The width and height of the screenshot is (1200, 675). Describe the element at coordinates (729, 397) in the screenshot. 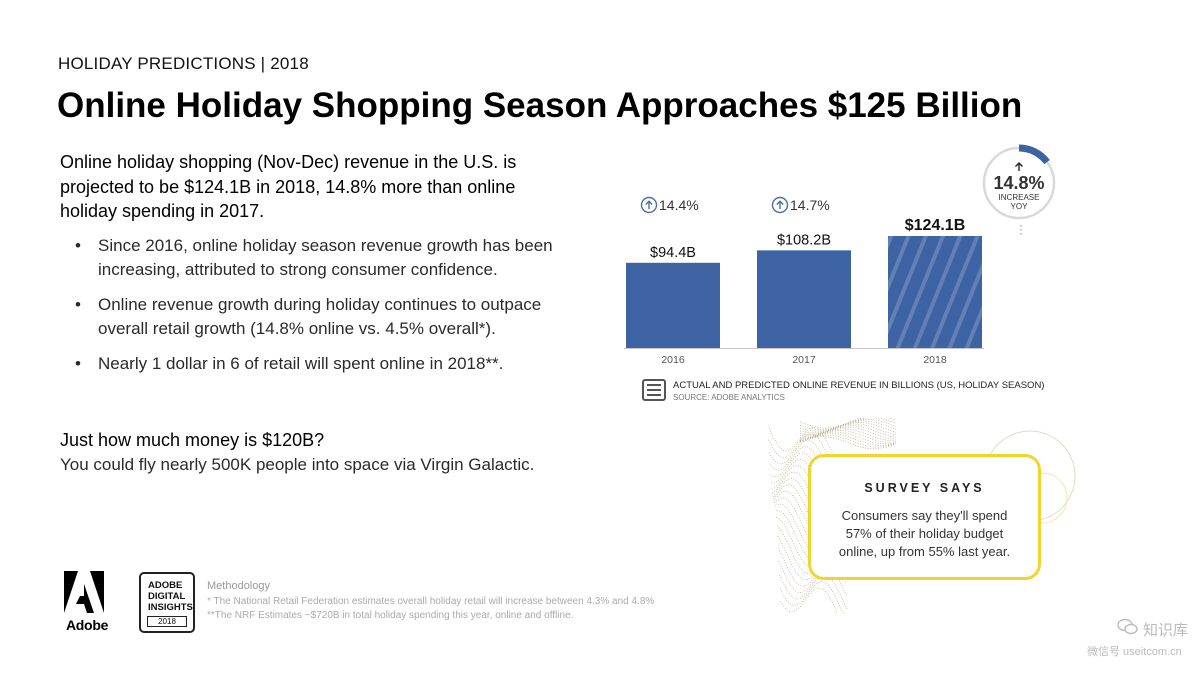

I see `chart-source: SOURCE: ADOBE ANALYTICS` at that location.